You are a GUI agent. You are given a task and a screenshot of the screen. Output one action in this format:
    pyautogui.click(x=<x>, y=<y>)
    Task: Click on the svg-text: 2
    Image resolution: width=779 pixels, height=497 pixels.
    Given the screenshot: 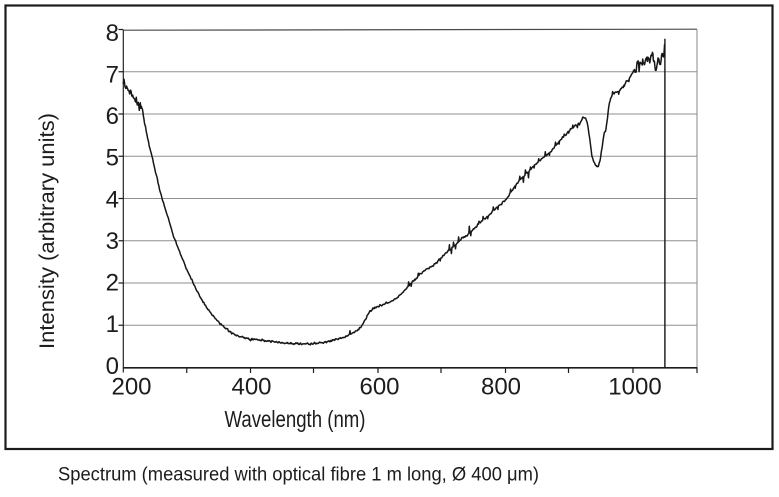 What is the action you would take?
    pyautogui.click(x=112, y=283)
    